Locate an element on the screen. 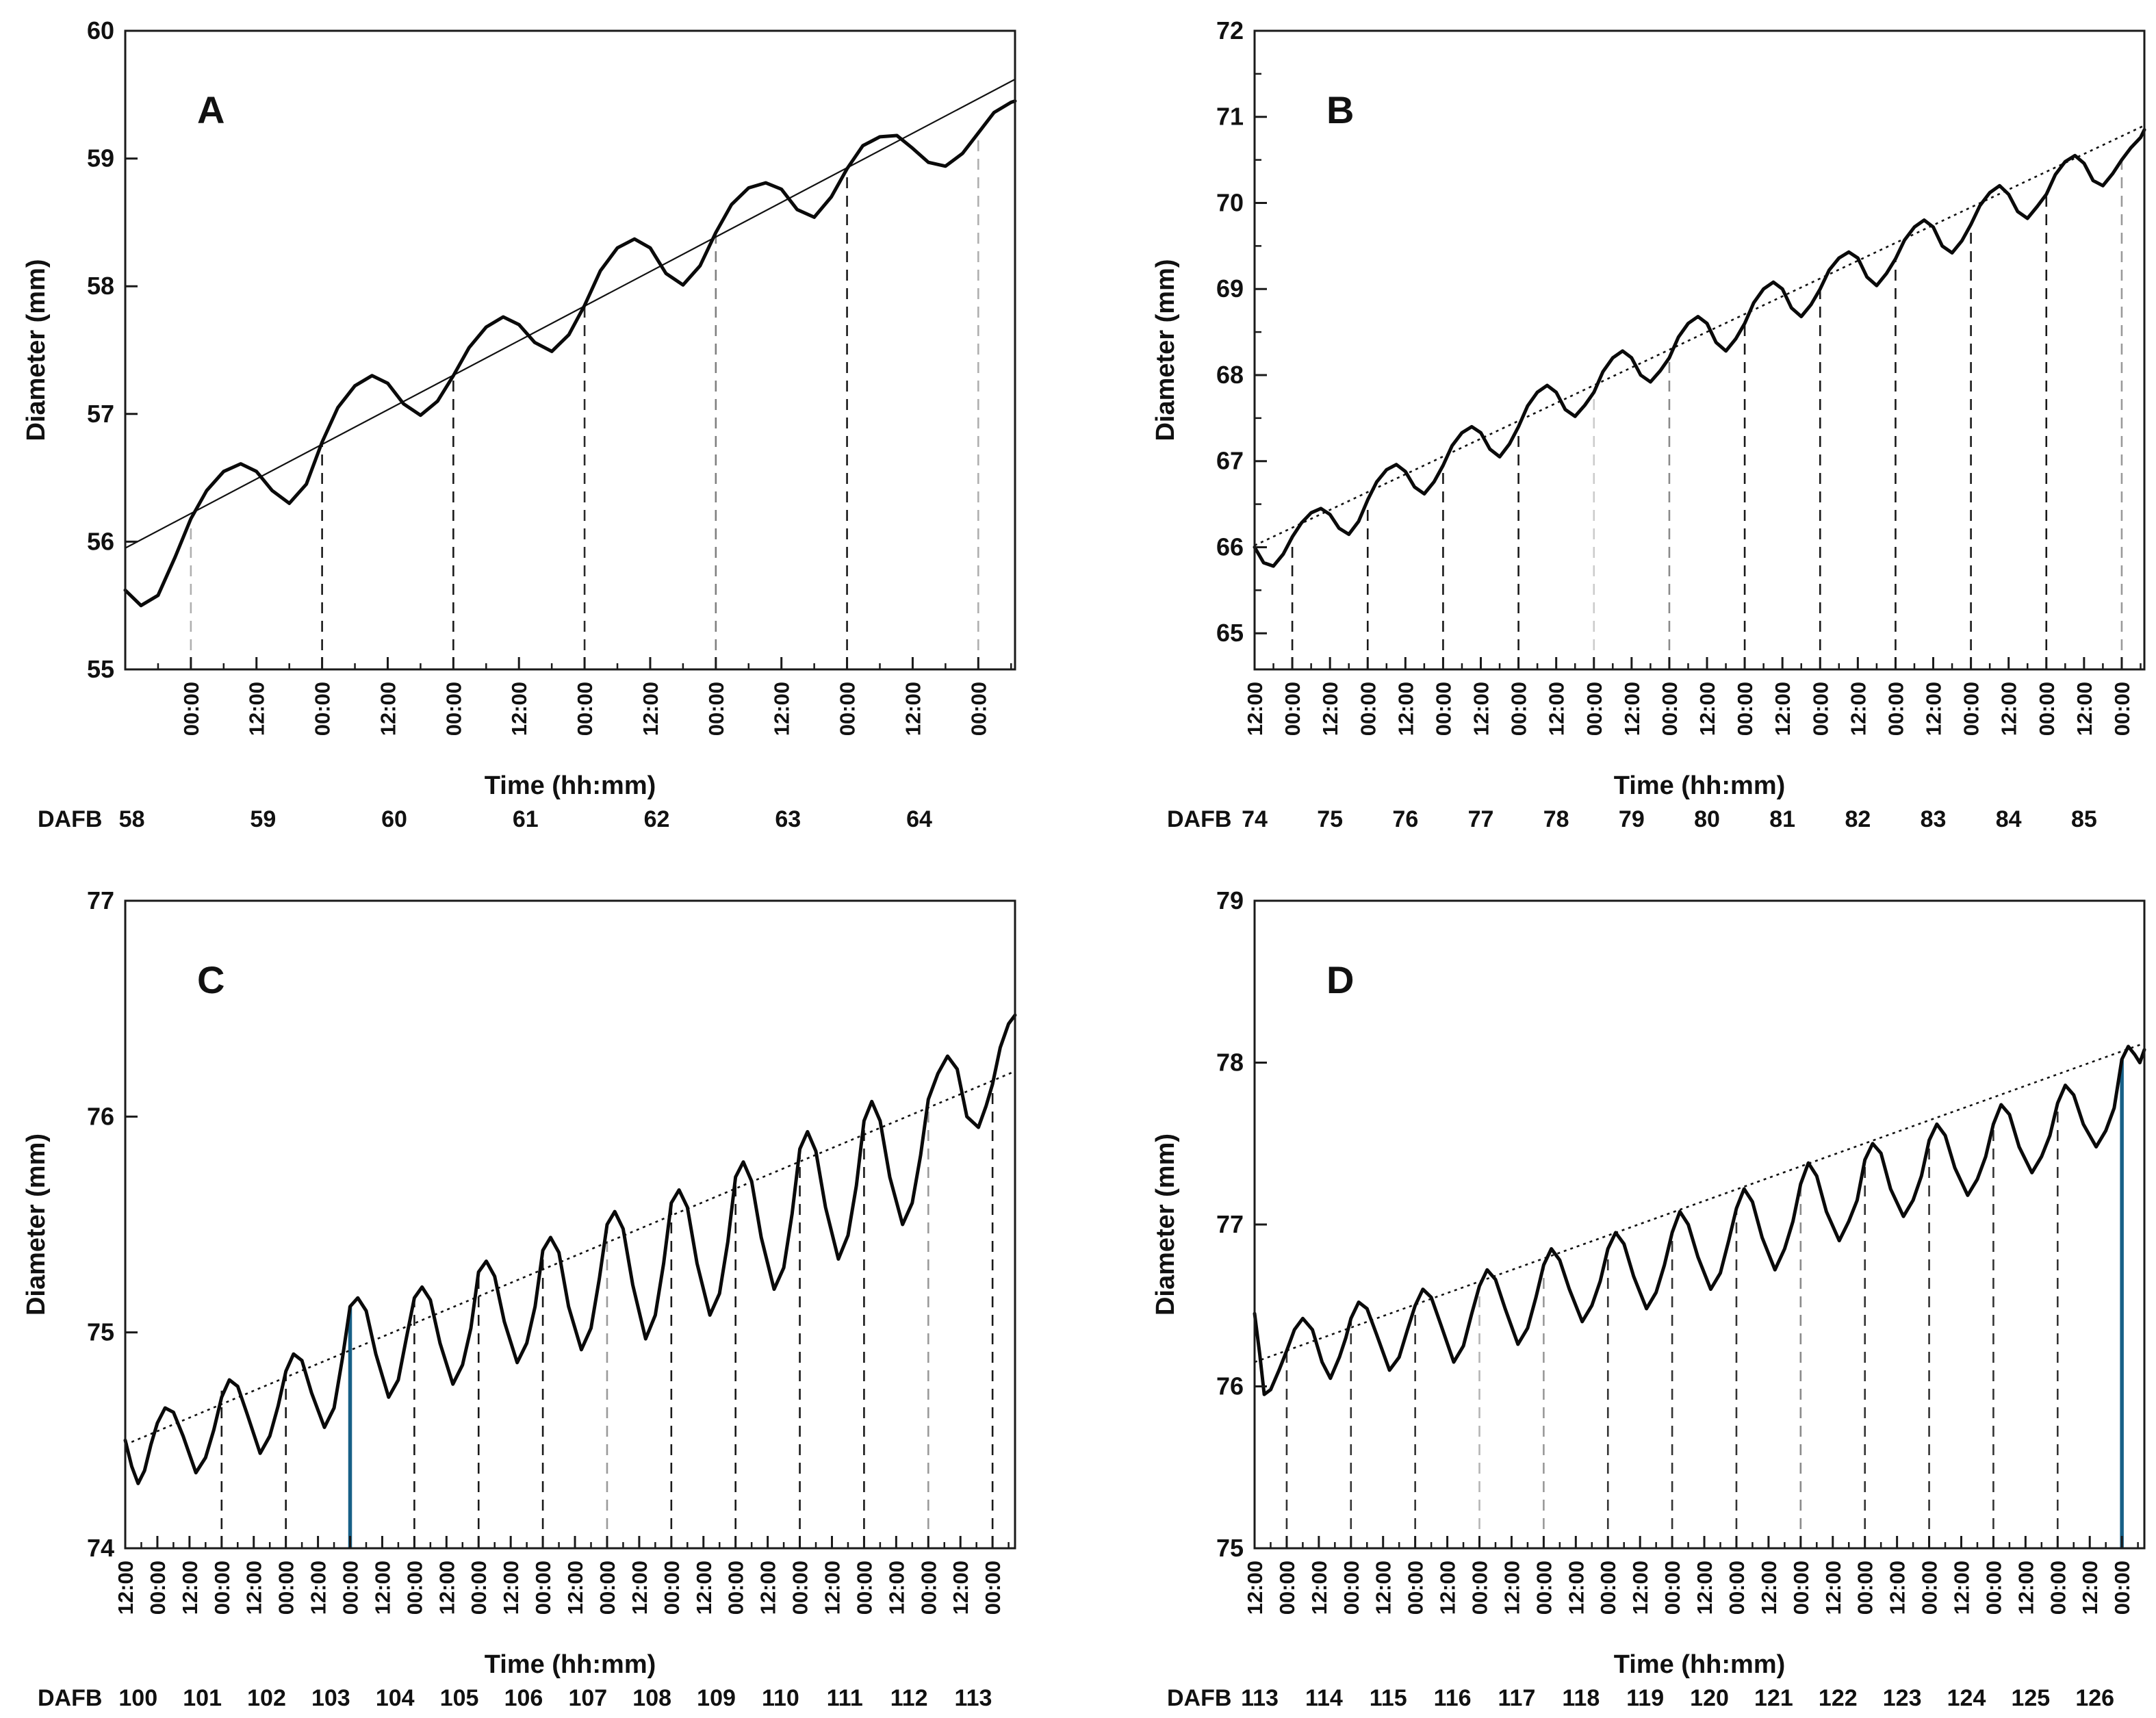  dafb-day-label: 116 is located at coordinates (1453, 1698).